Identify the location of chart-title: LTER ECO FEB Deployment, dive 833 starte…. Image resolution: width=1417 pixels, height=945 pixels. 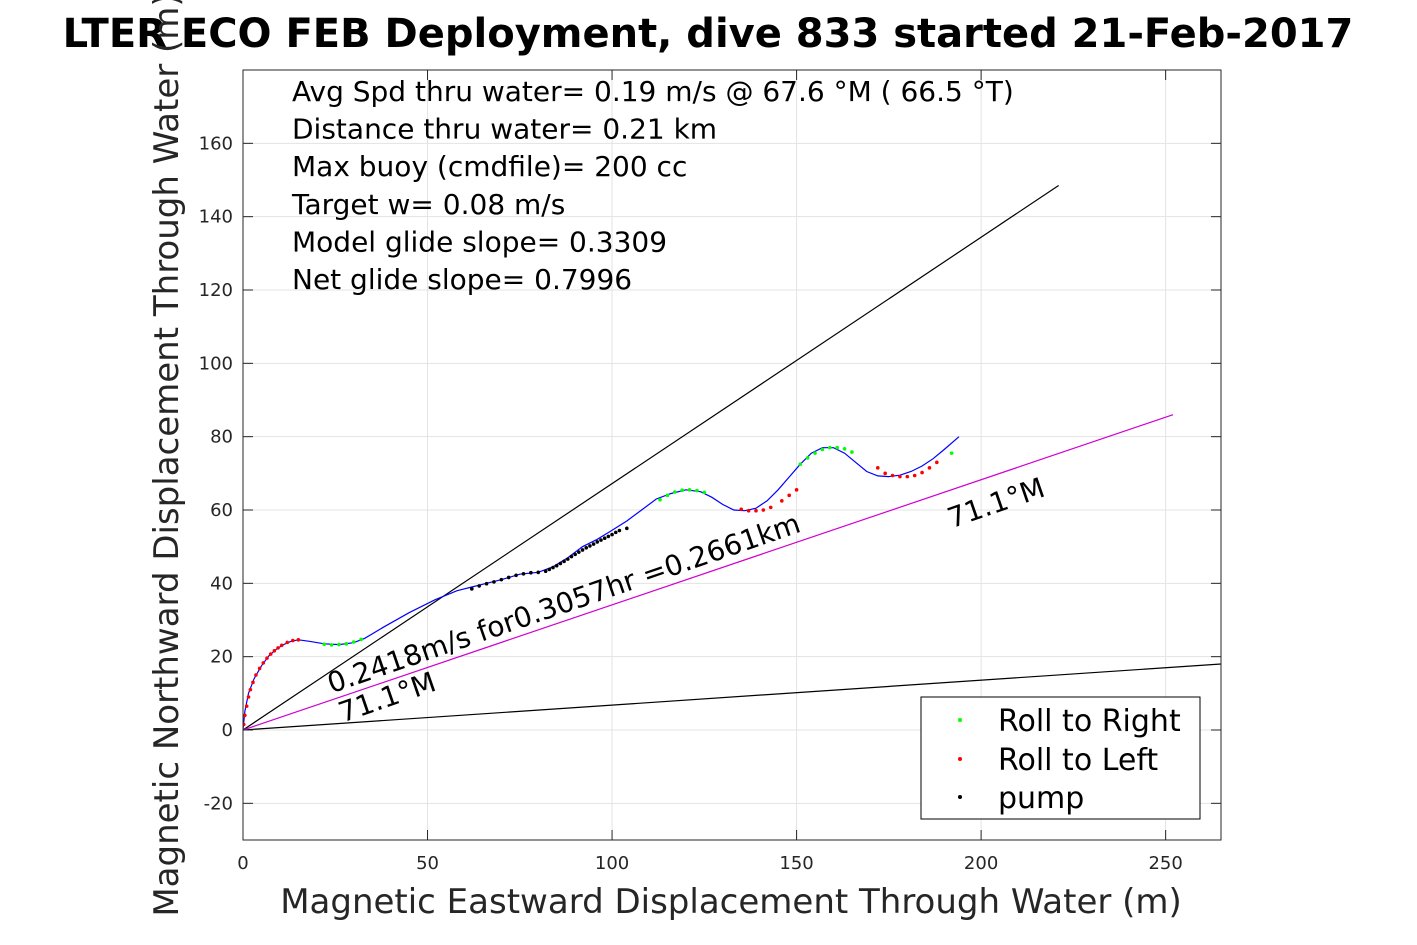
(708, 34).